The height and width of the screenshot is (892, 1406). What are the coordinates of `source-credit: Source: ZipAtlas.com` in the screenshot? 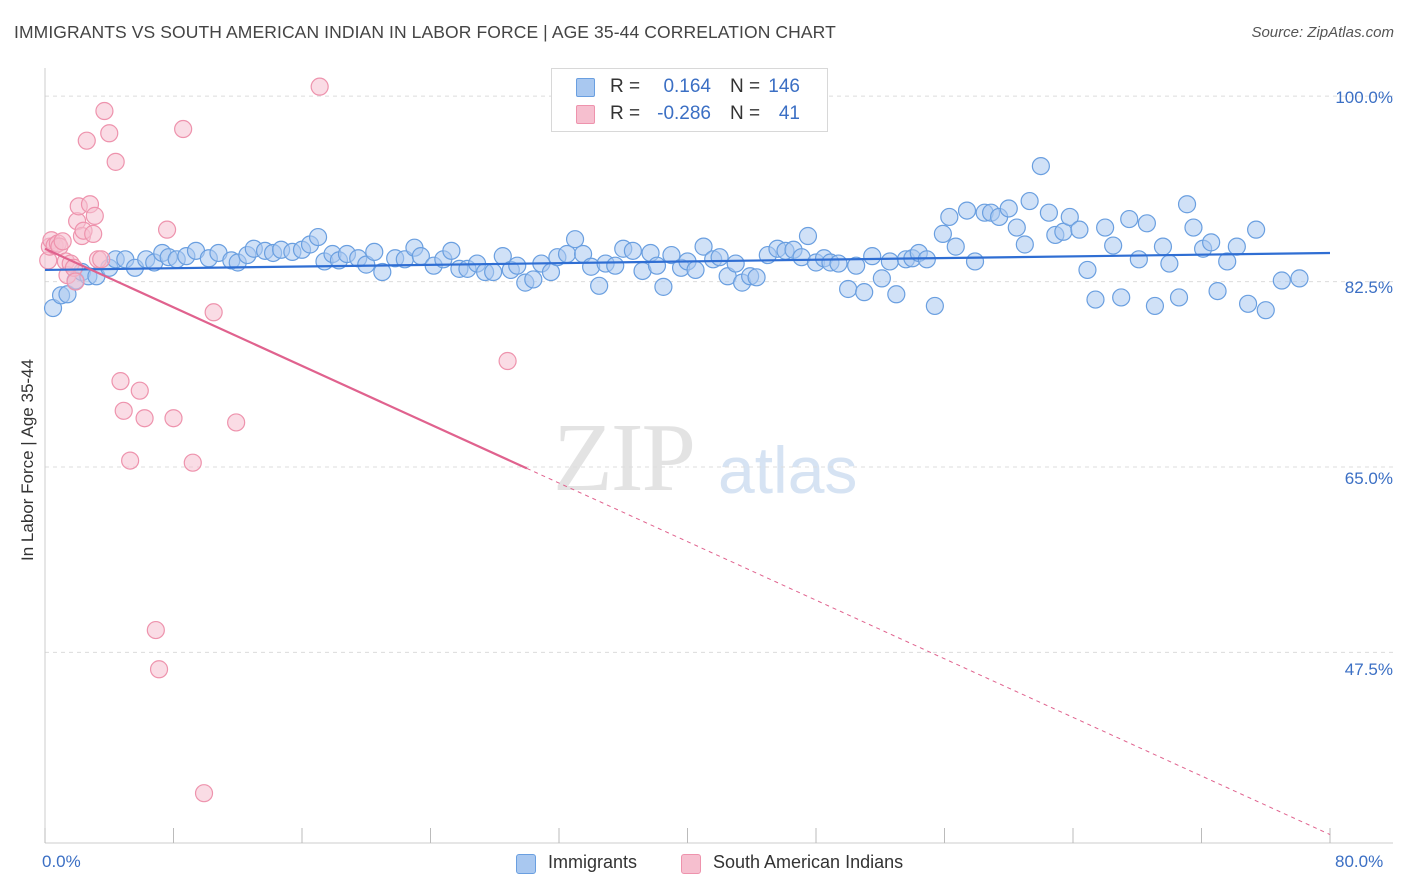 It's located at (1322, 32).